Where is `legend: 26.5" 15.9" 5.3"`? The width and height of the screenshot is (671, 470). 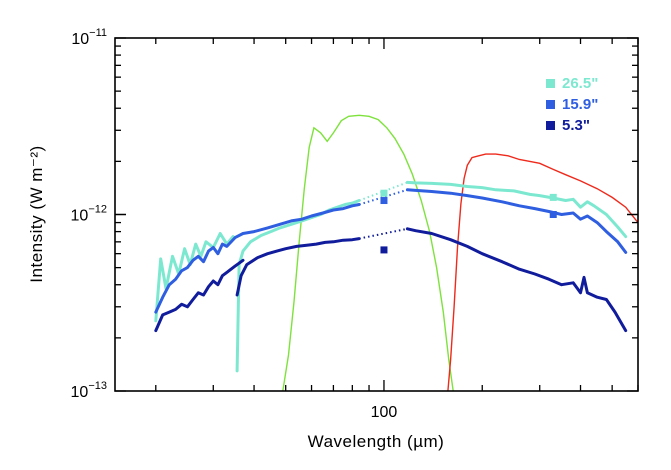
legend: 26.5" 15.9" 5.3" is located at coordinates (572, 104).